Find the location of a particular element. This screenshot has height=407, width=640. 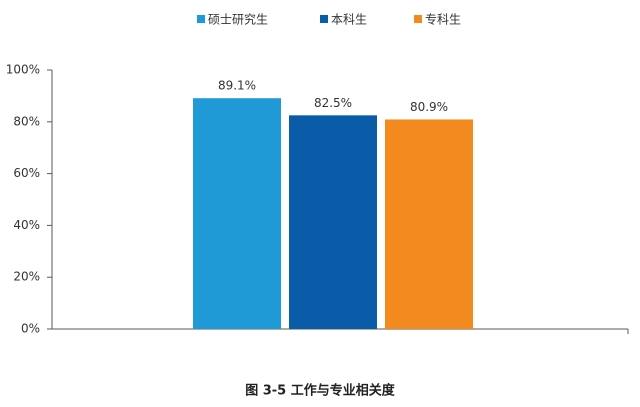

y-tick-label: 60% is located at coordinates (26, 173).